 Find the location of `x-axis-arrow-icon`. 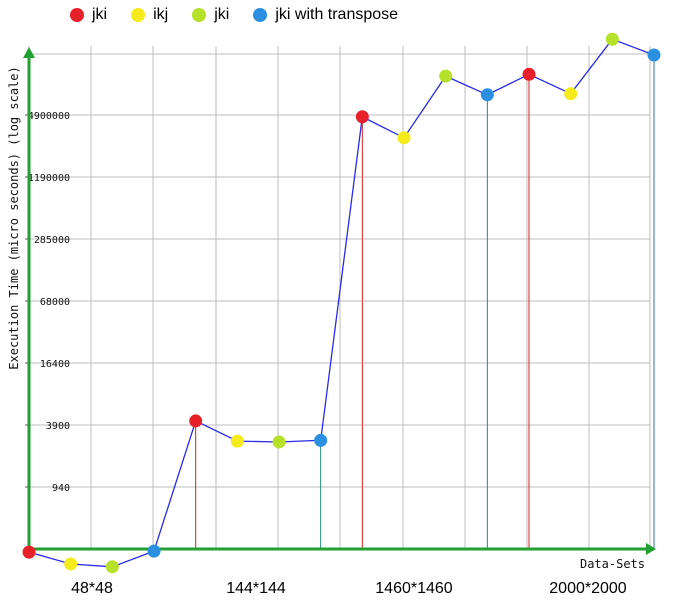

x-axis-arrow-icon is located at coordinates (651, 549).